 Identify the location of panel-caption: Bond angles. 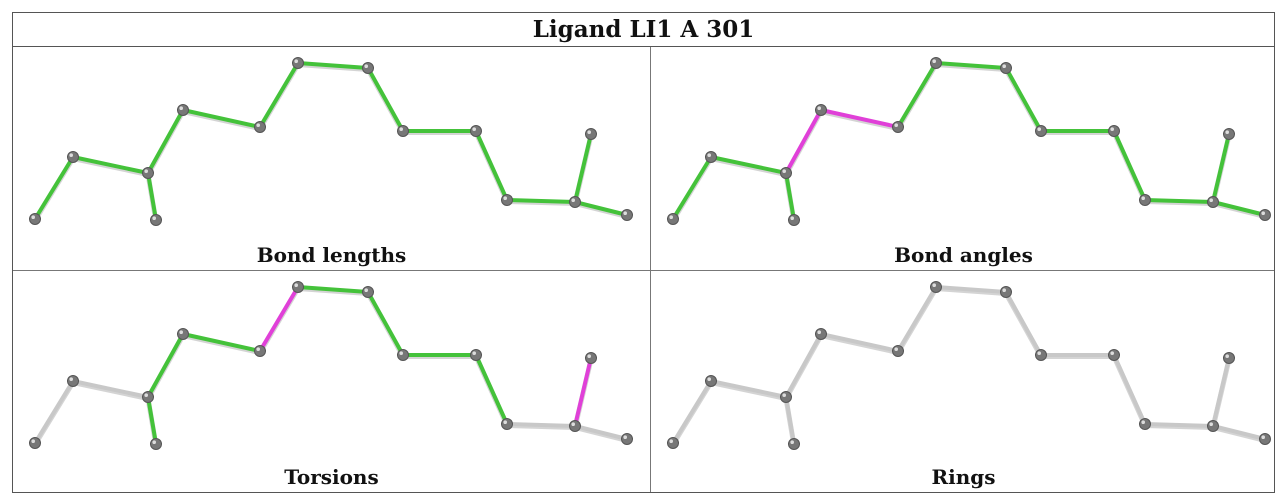
(963, 255).